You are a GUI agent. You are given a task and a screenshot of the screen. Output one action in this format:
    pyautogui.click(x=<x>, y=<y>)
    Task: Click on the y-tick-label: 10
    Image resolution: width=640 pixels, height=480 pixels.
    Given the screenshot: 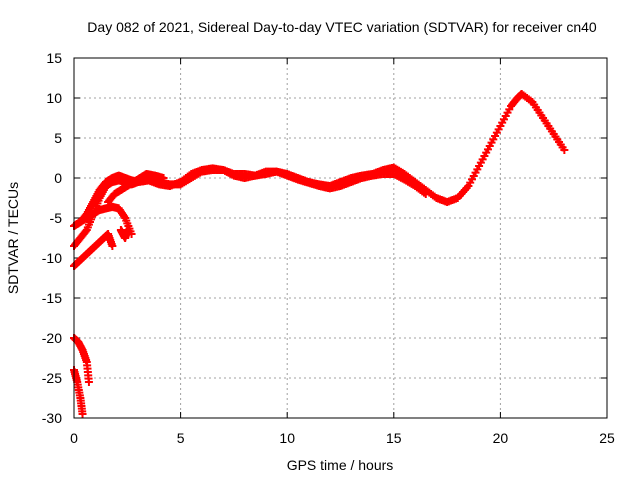 What is the action you would take?
    pyautogui.click(x=54, y=98)
    